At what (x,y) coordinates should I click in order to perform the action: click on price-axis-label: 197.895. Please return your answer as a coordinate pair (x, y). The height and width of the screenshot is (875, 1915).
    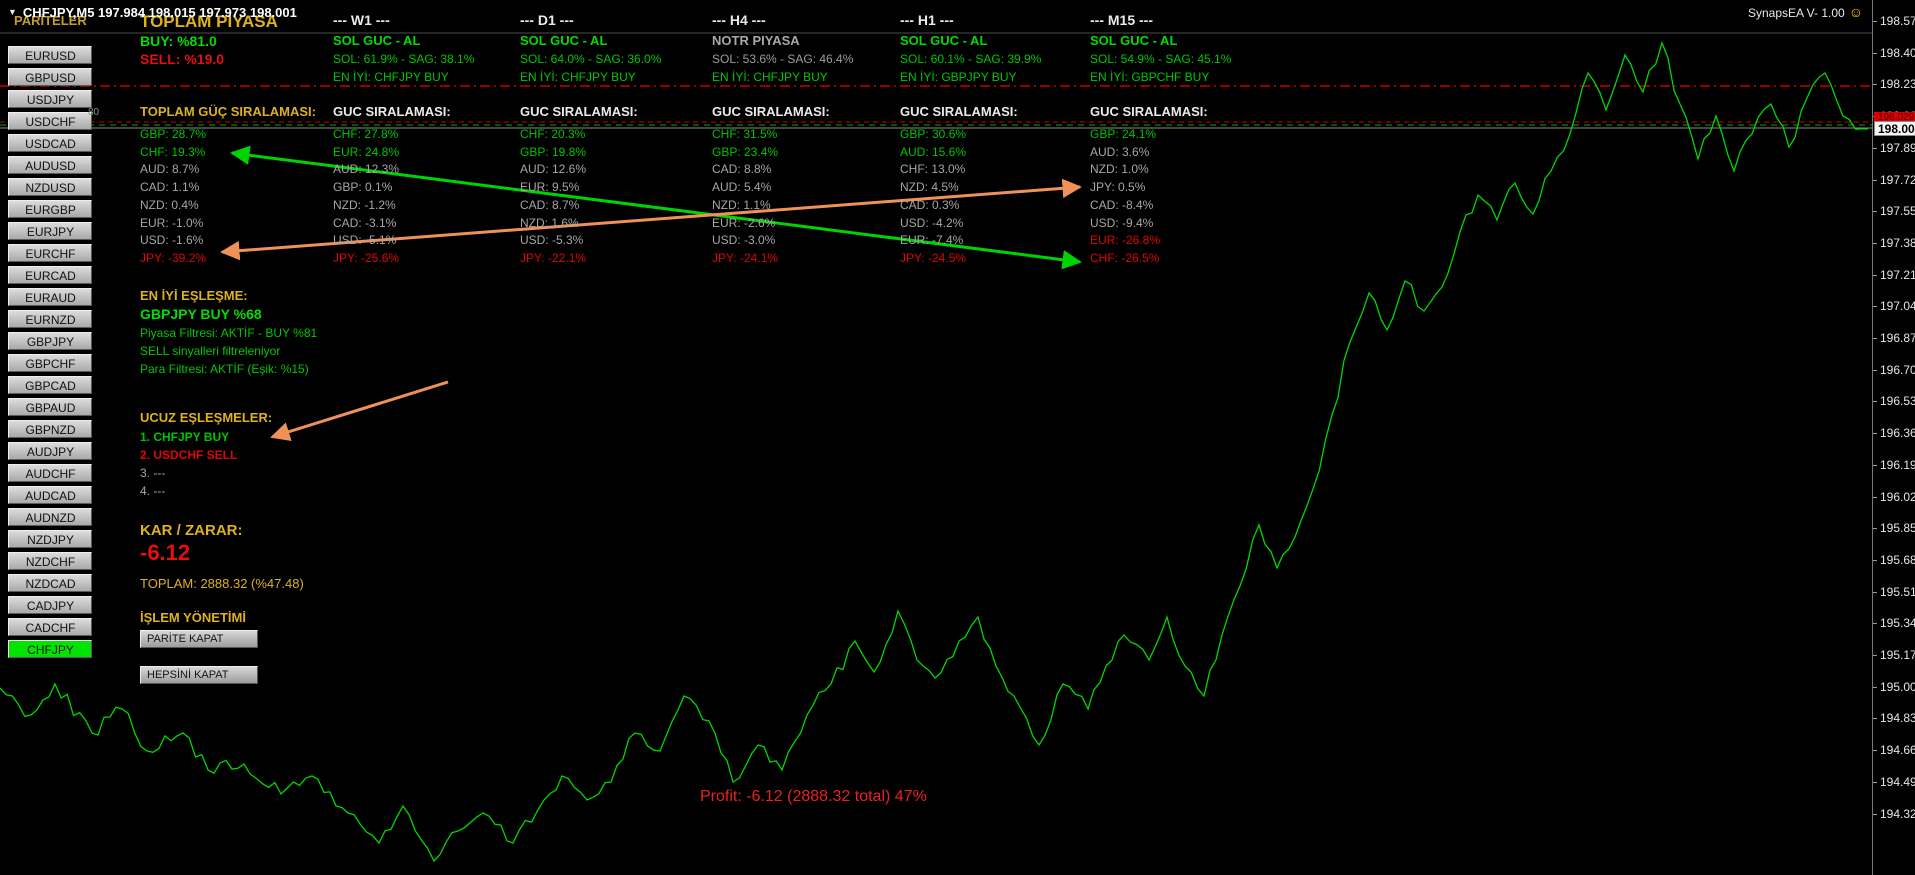
    Looking at the image, I should click on (1897, 147).